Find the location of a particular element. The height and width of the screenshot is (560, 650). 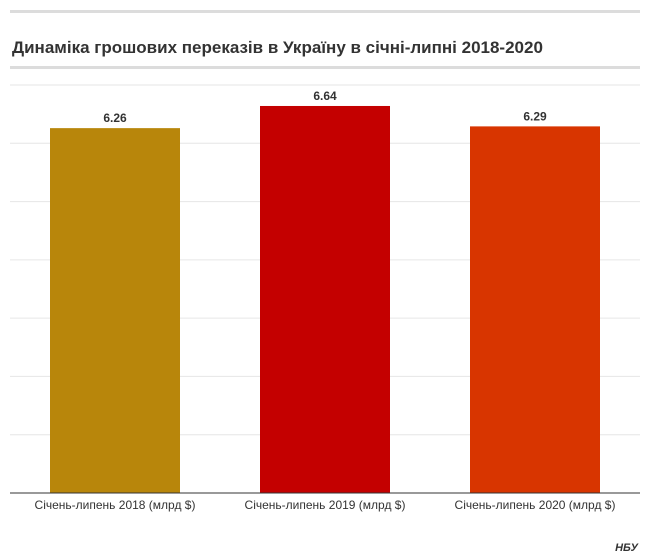

x-tick-label: Січень-липень 2018 (млрд $) is located at coordinates (115, 505).